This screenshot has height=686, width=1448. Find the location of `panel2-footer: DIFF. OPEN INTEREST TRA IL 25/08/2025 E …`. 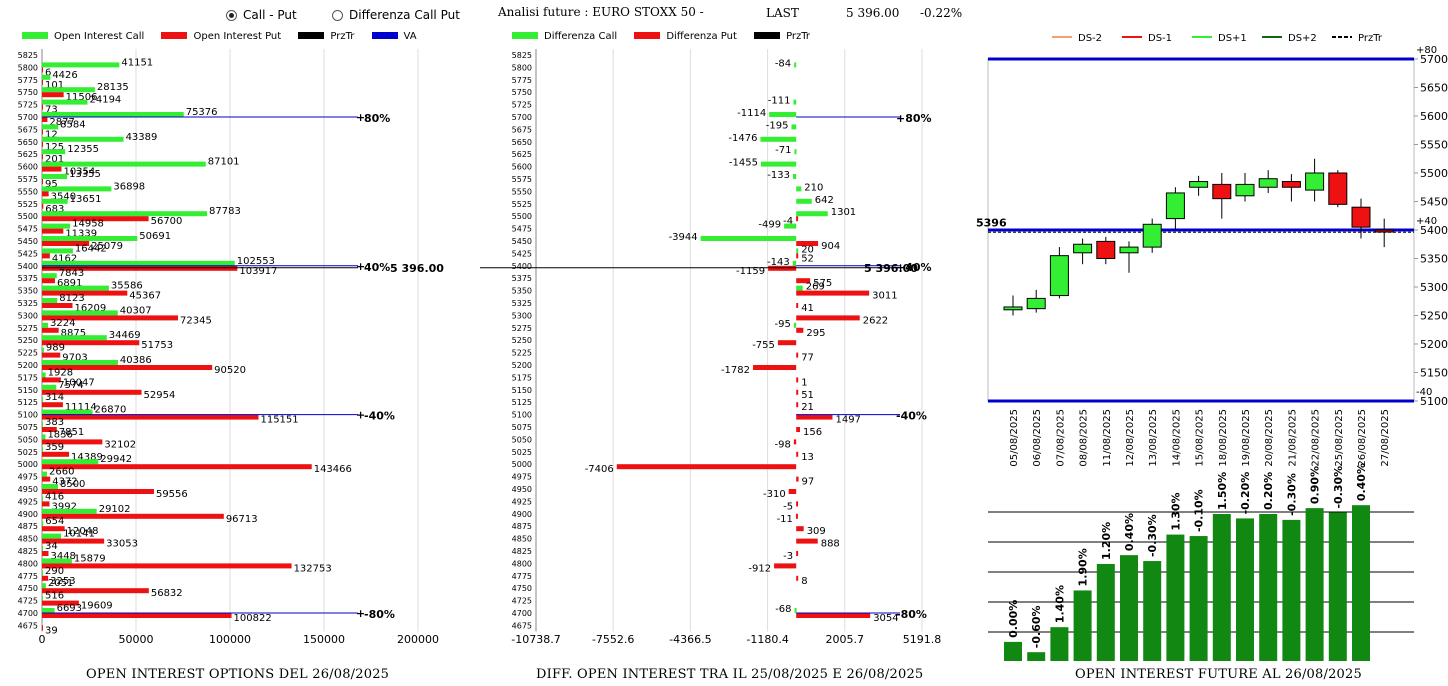

panel2-footer: DIFF. OPEN INTEREST TRA IL 25/08/2025 E … is located at coordinates (730, 674).